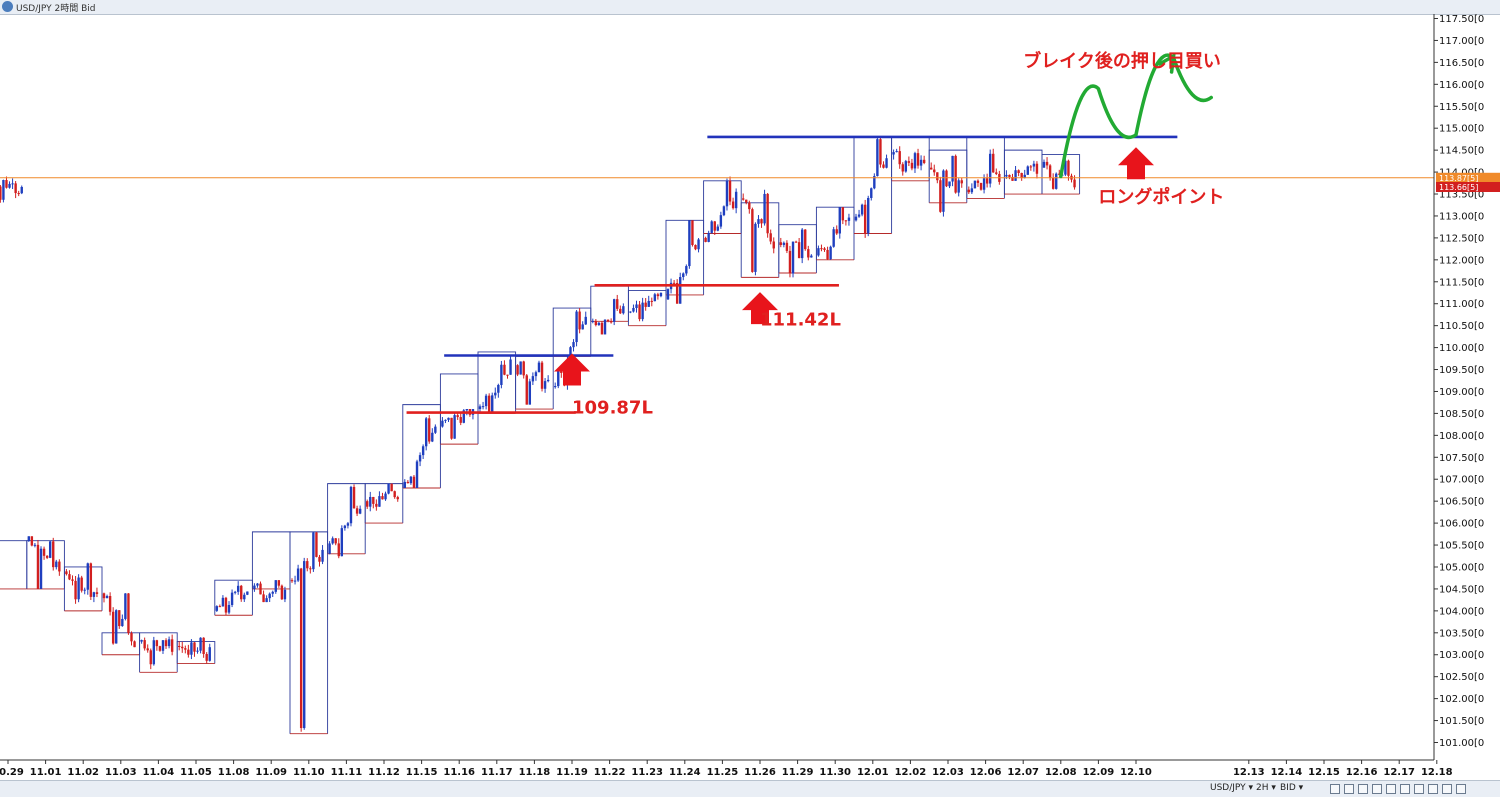  Describe the element at coordinates (83, 772) in the screenshot. I see `x-tick-label: 11.02` at that location.